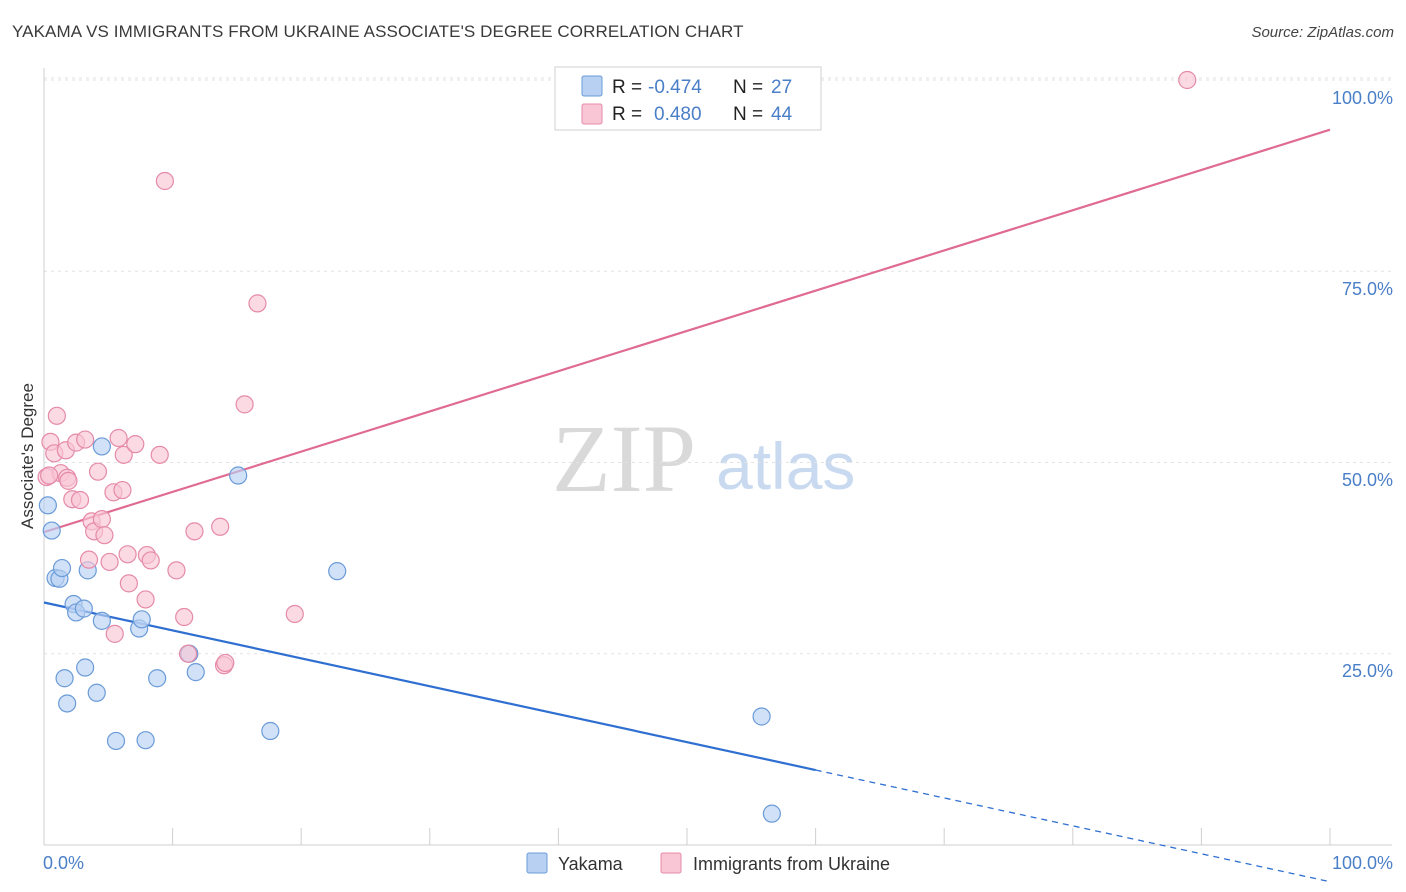 The height and width of the screenshot is (892, 1406). Describe the element at coordinates (1362, 98) in the screenshot. I see `y-tick-label-100: 100.0%` at that location.